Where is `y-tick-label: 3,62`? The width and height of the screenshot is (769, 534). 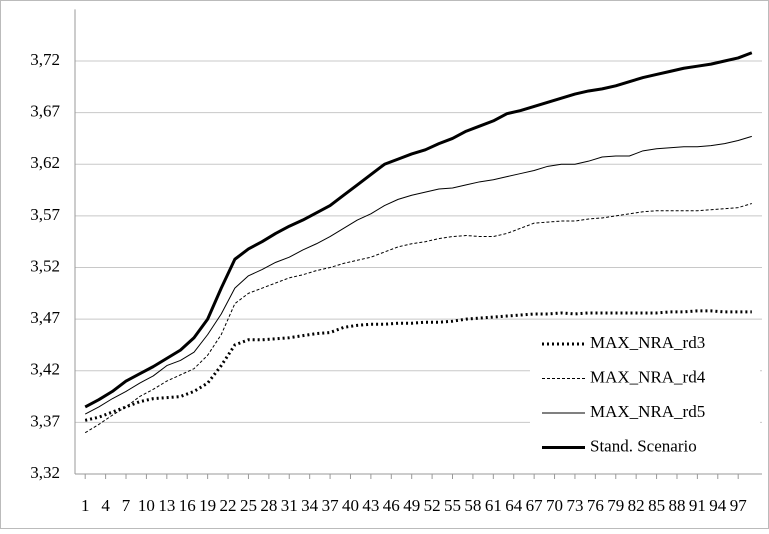
y-tick-label: 3,62 is located at coordinates (45, 162).